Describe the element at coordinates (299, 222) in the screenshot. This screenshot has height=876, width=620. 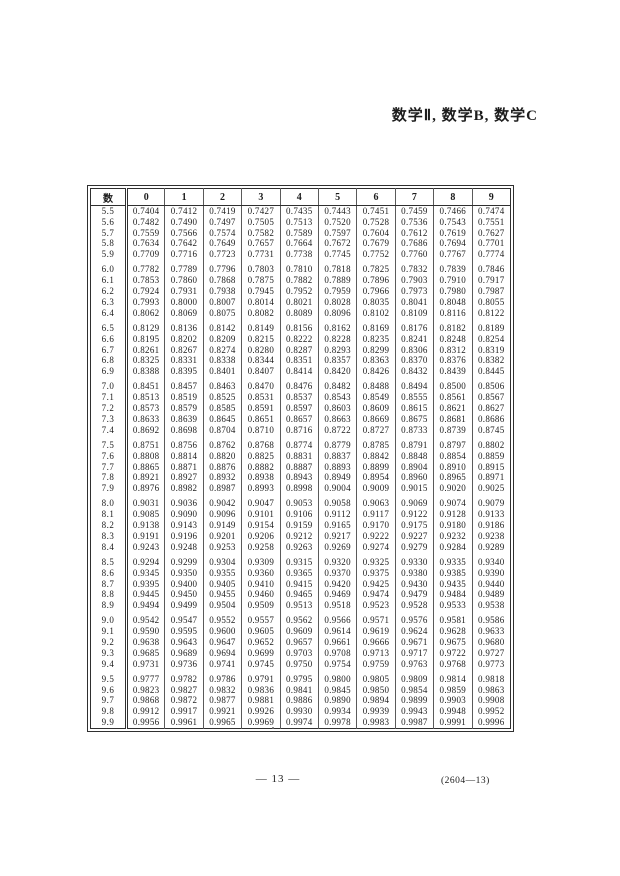
I see `log-value-cell: 0.7513` at that location.